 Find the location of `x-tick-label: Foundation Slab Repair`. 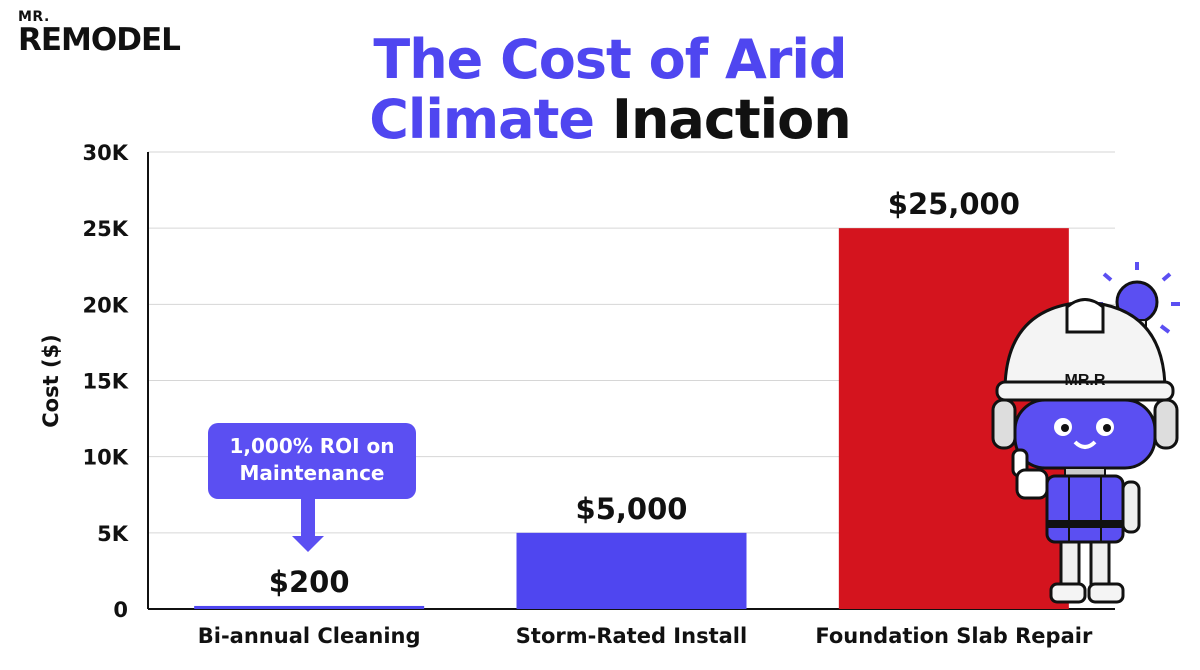

x-tick-label: Foundation Slab Repair is located at coordinates (954, 636).